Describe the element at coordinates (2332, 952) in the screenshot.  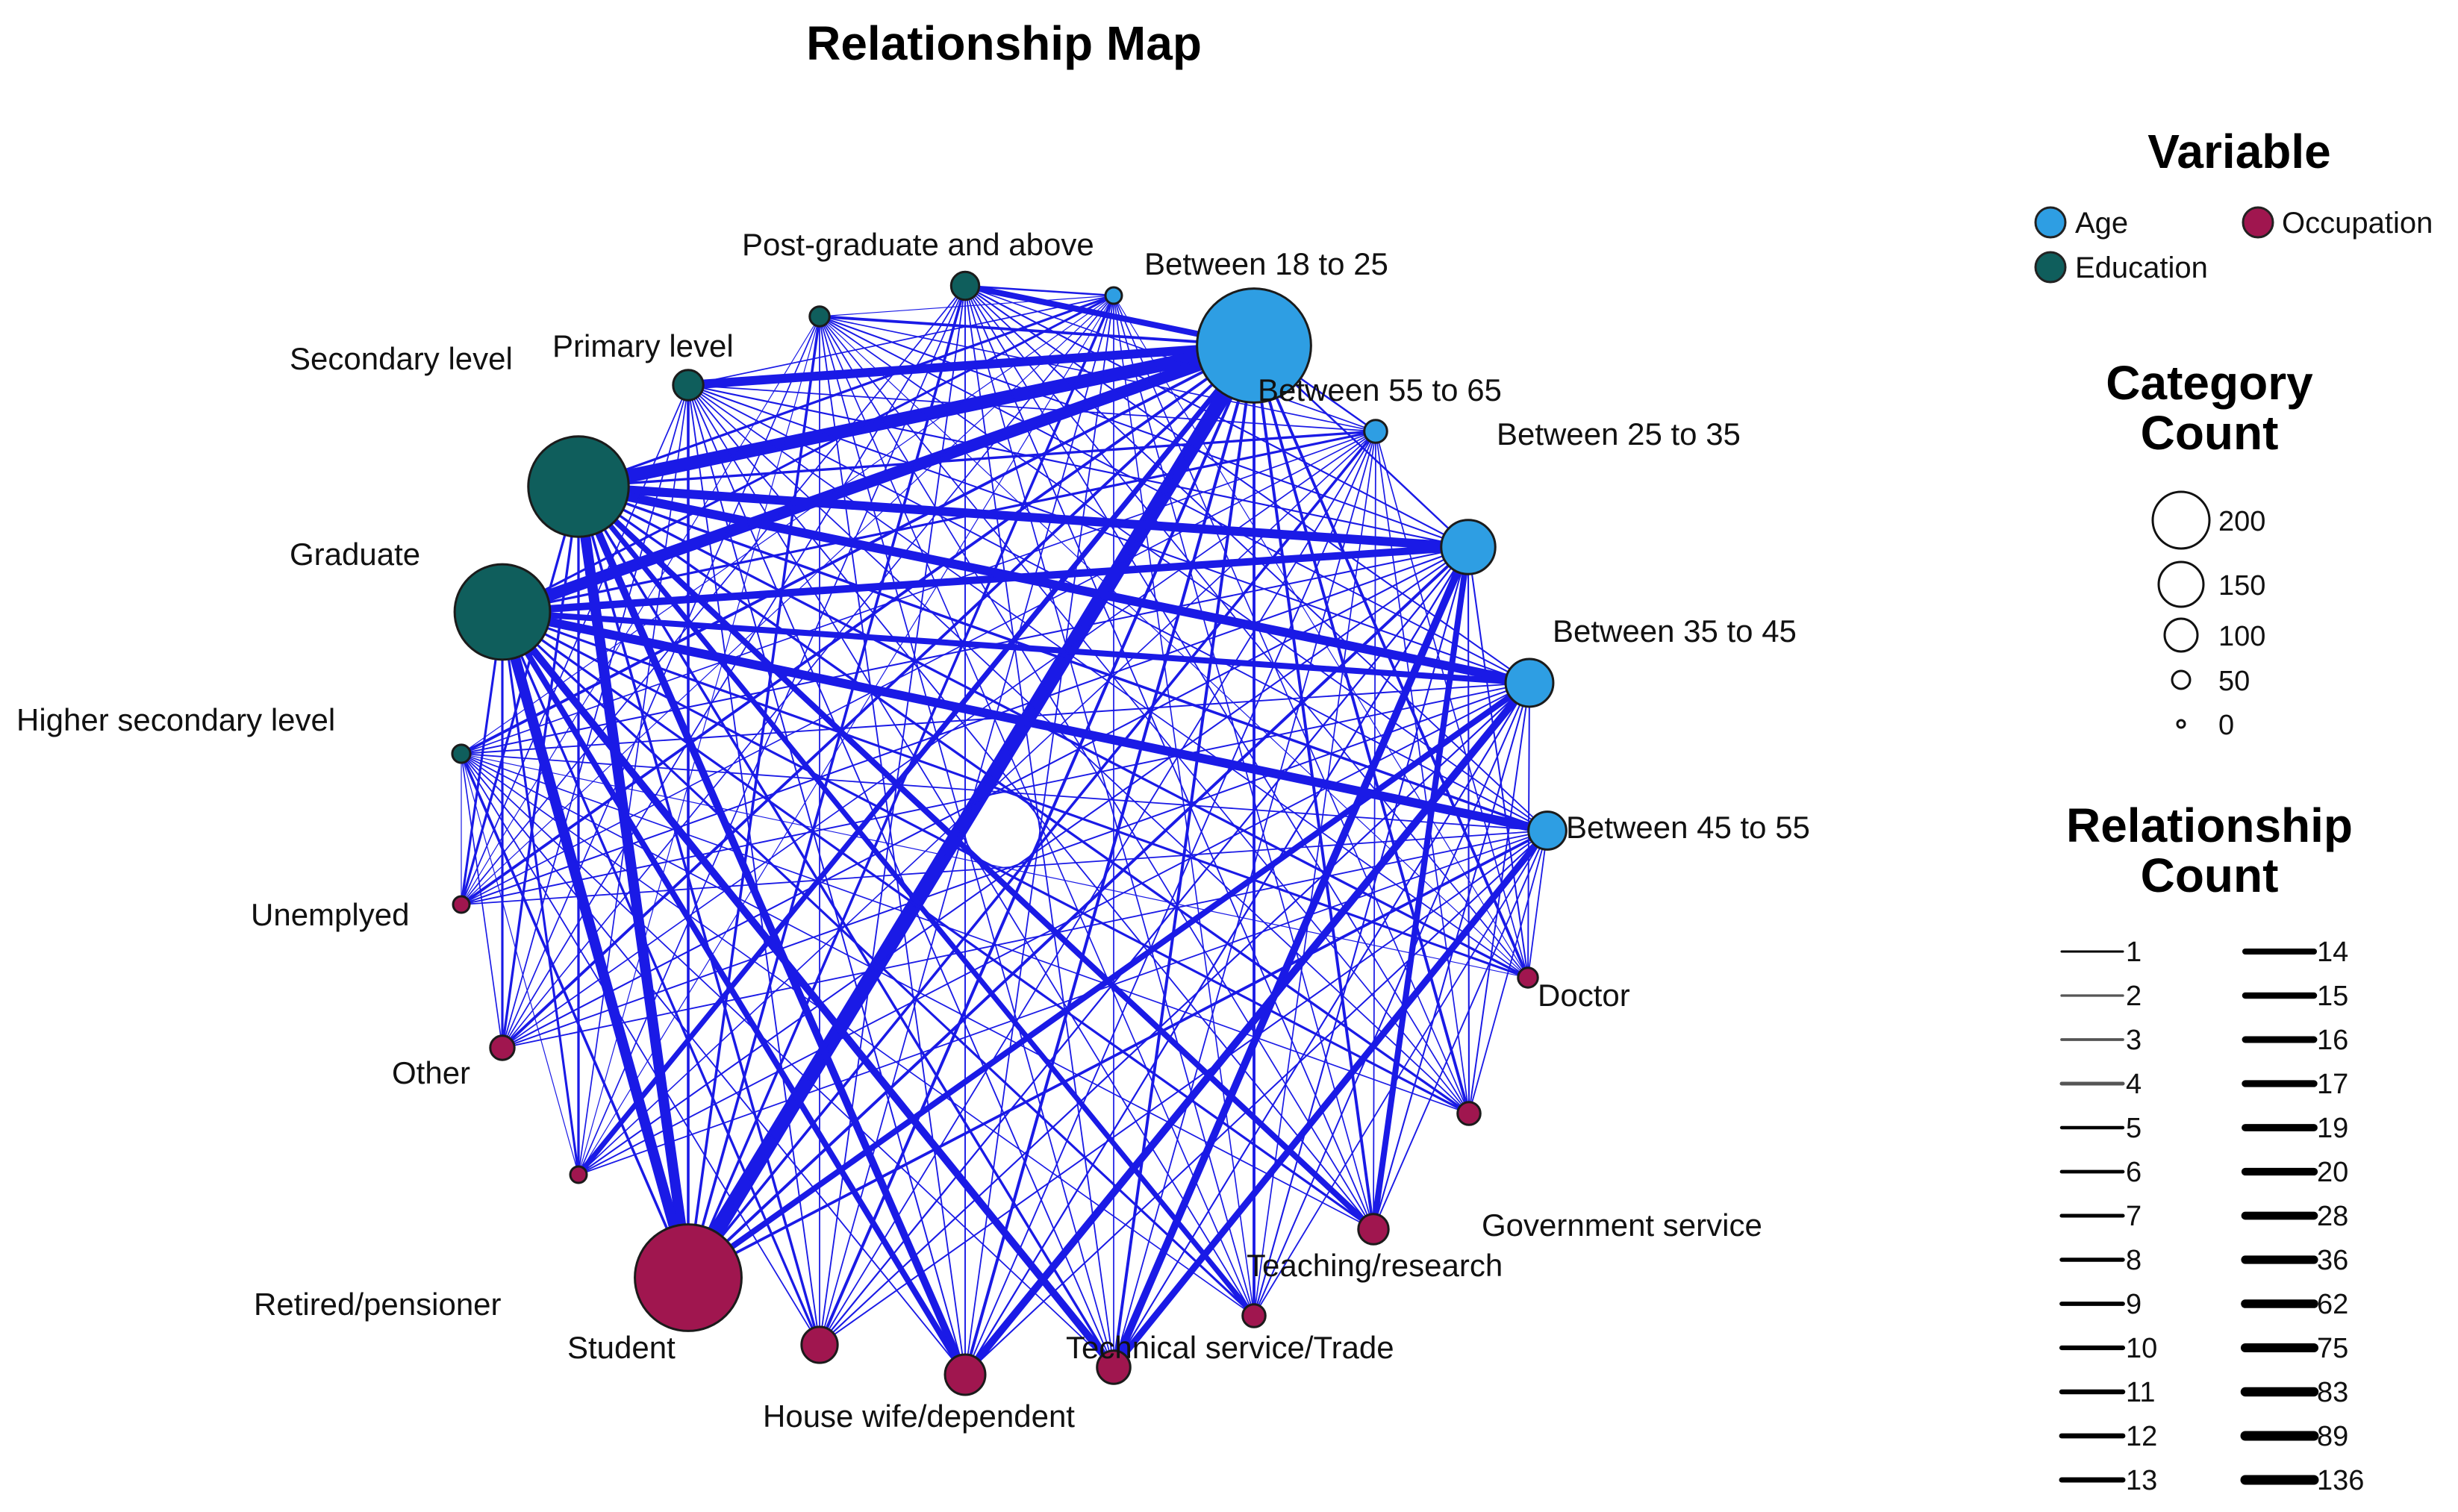
I see `relationship-width-14-label: 14` at that location.